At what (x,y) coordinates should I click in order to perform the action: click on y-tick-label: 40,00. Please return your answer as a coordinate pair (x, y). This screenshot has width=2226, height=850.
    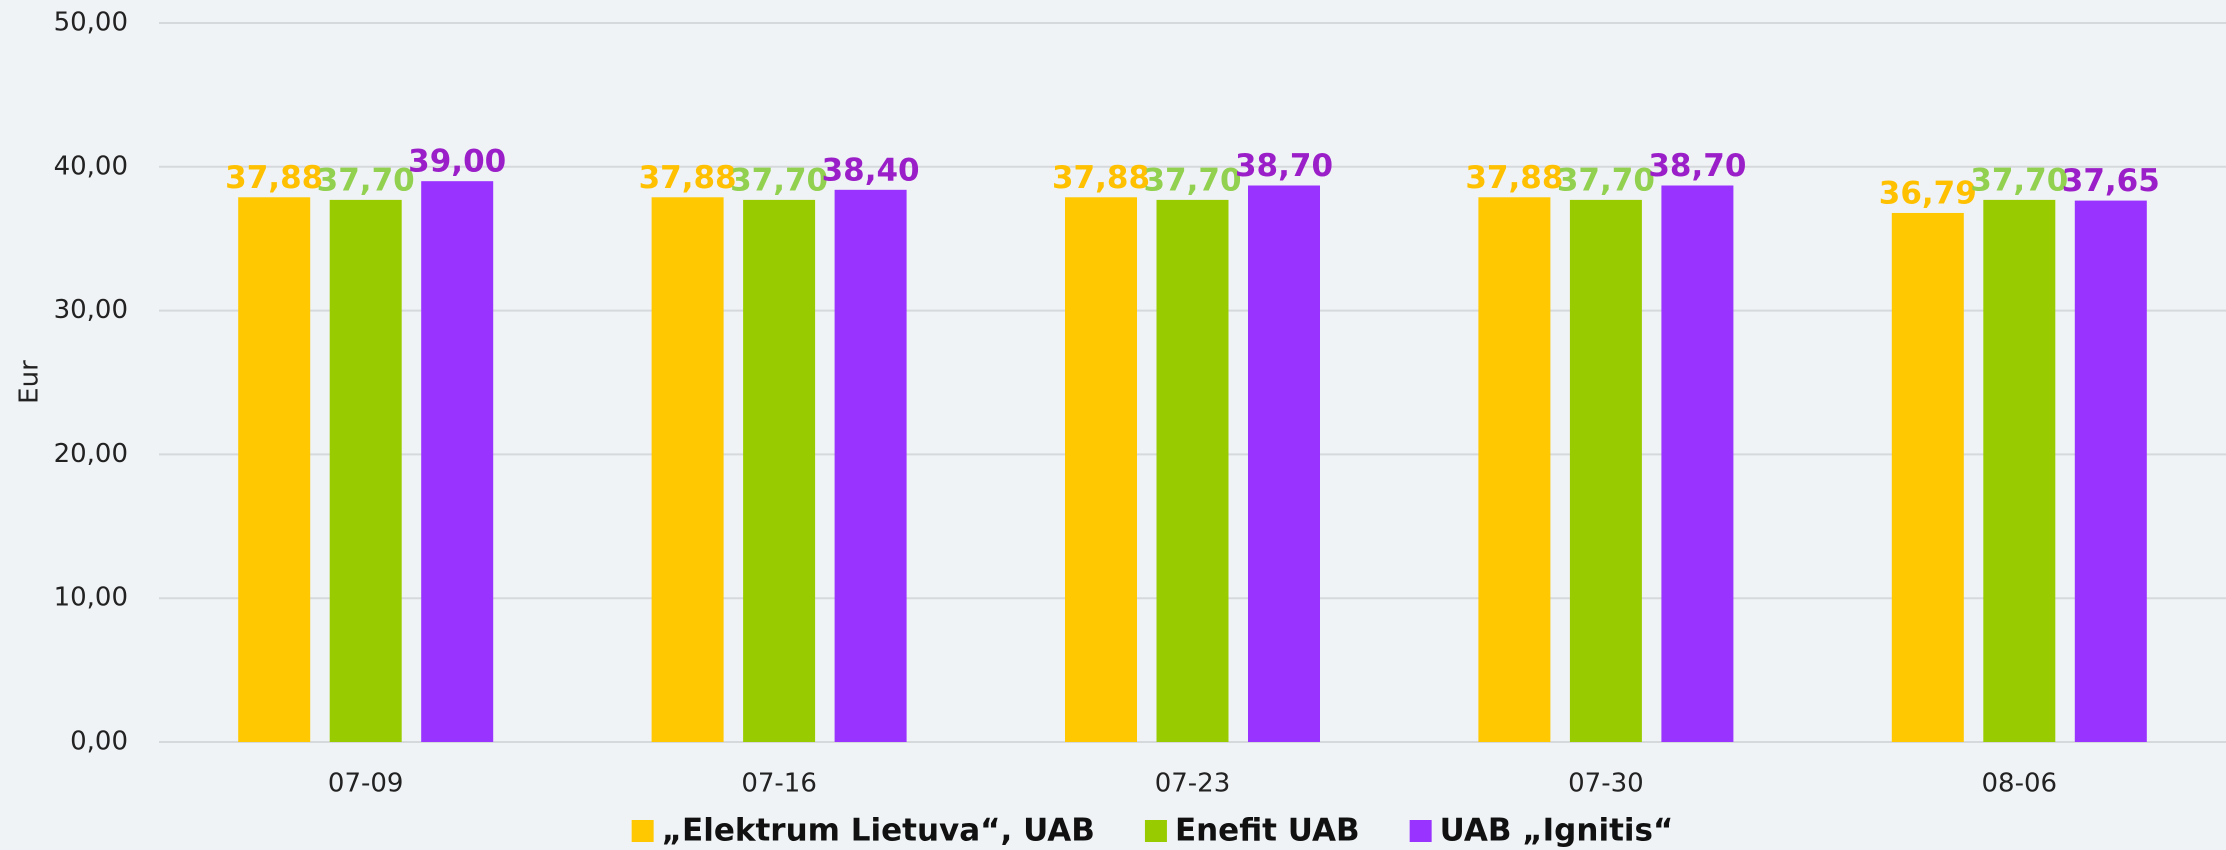
    Looking at the image, I should click on (91, 166).